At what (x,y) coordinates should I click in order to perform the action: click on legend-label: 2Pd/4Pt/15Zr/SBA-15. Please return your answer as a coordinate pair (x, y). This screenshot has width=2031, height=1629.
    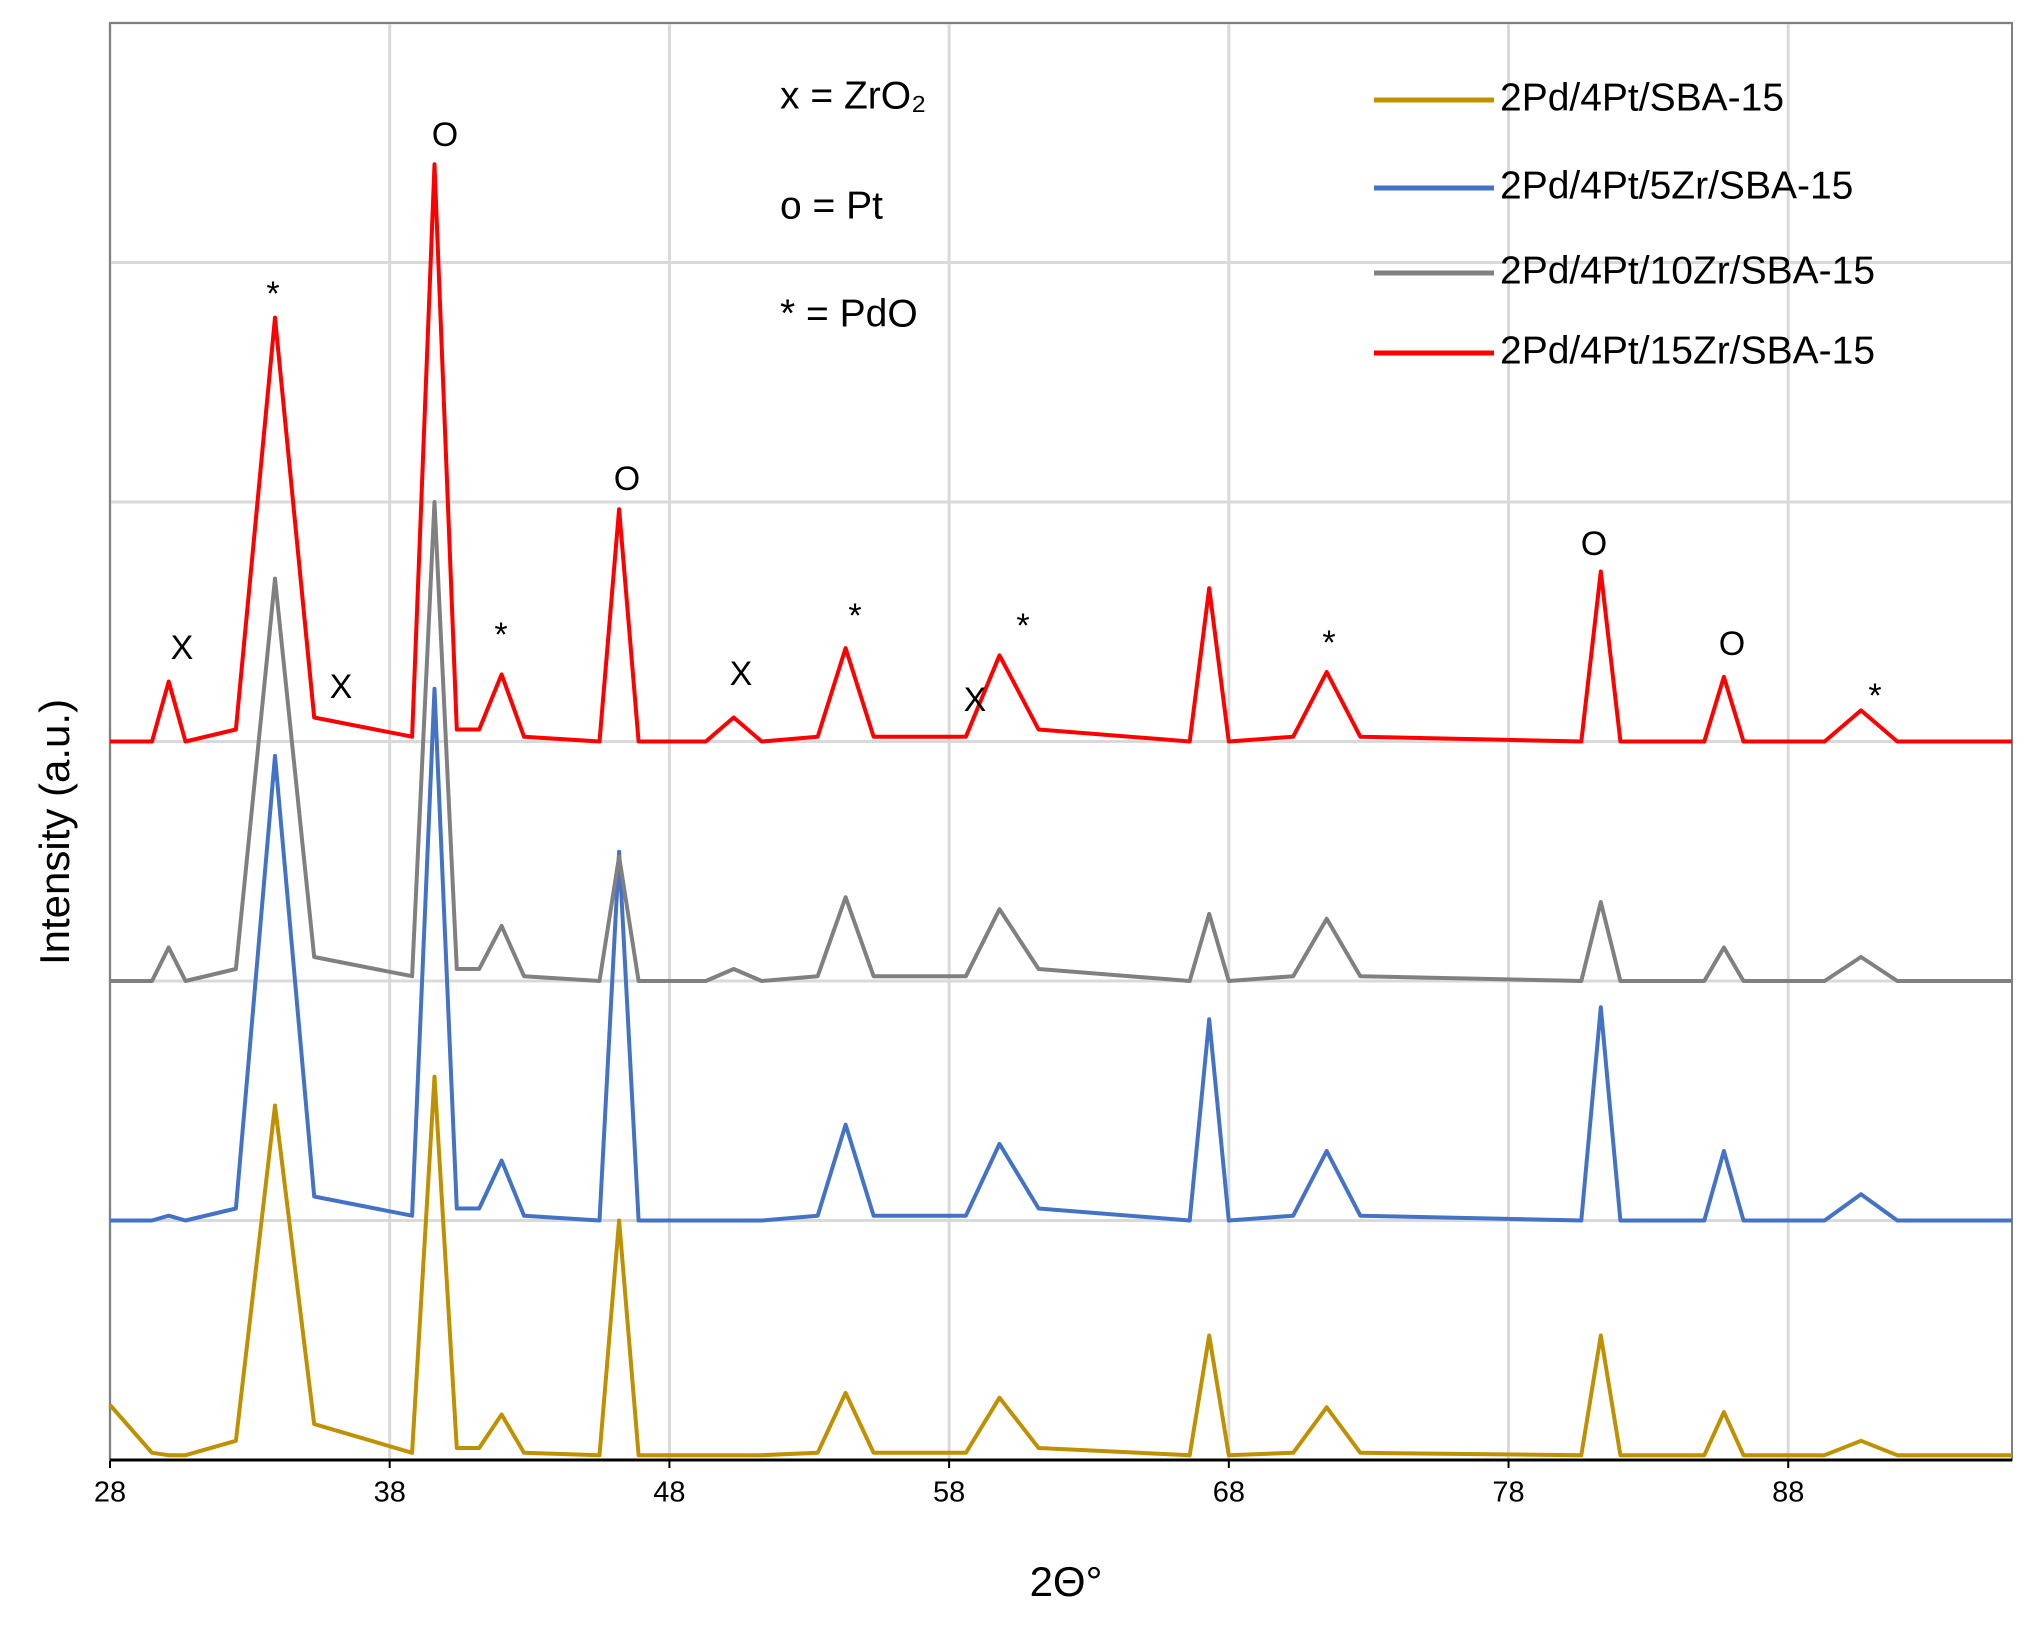
    Looking at the image, I should click on (1687, 350).